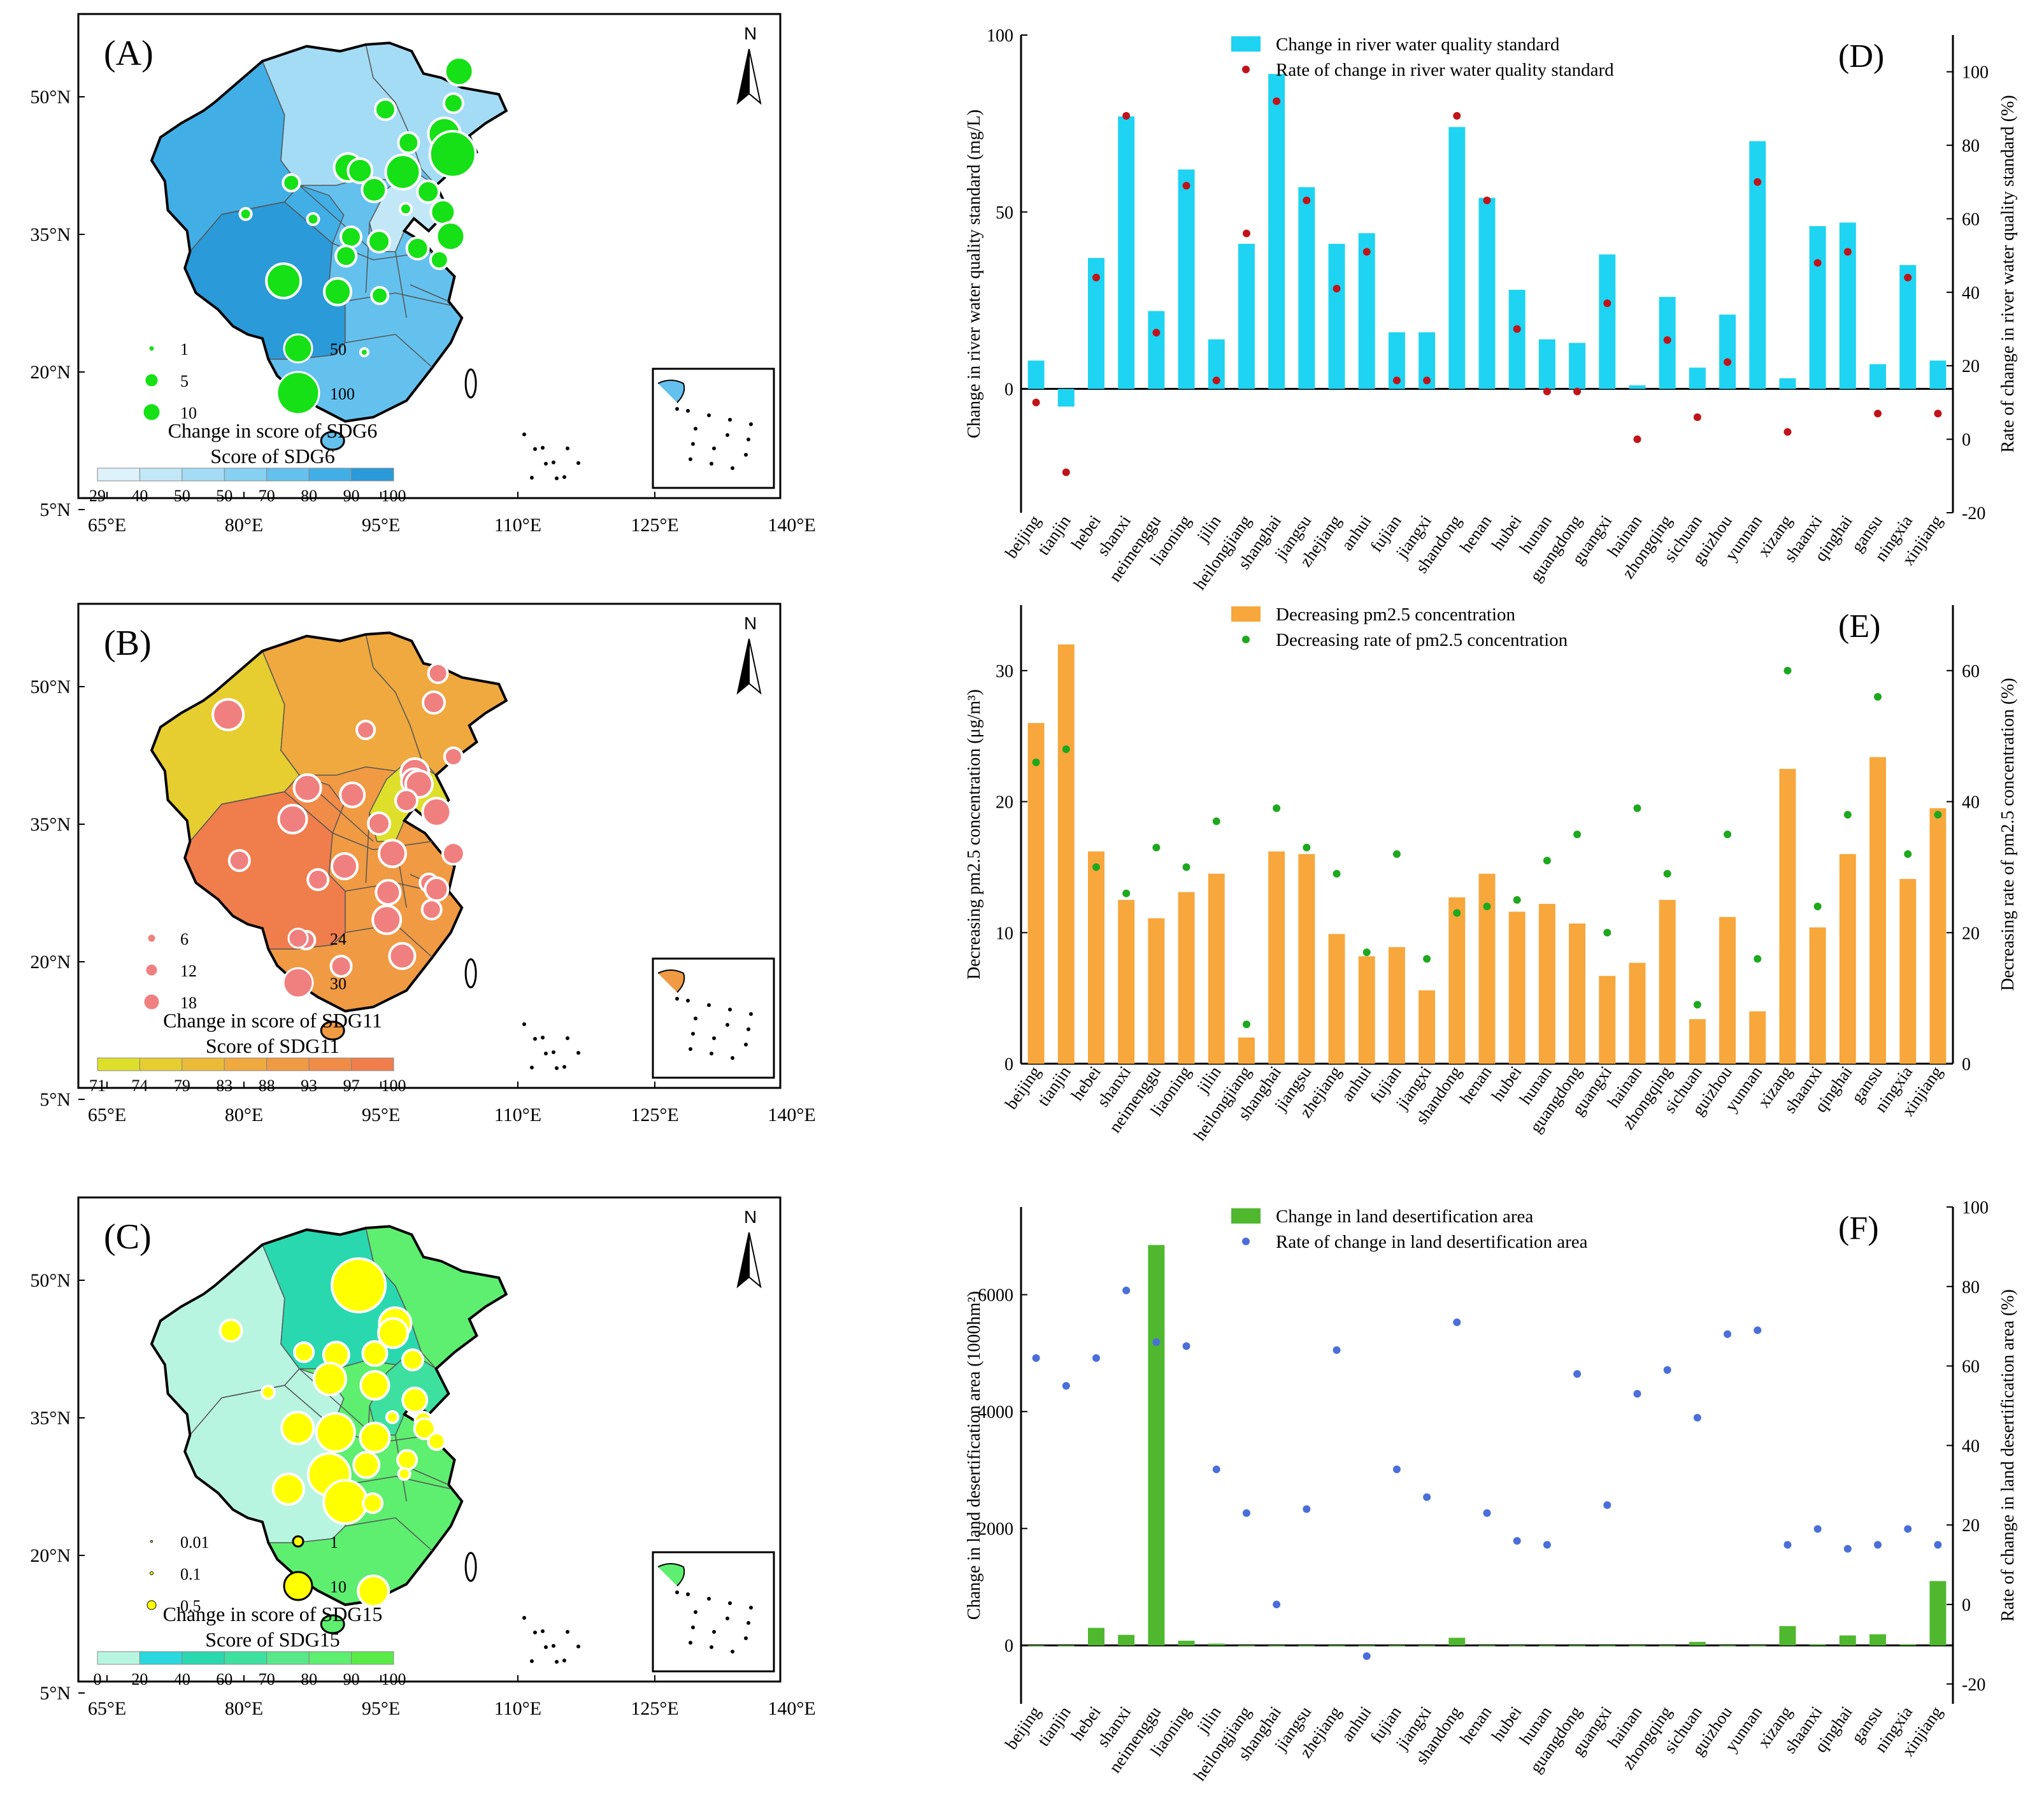 This screenshot has height=1800, width=2044. What do you see at coordinates (1971, 933) in the screenshot?
I see `y2-tick-label: 20` at bounding box center [1971, 933].